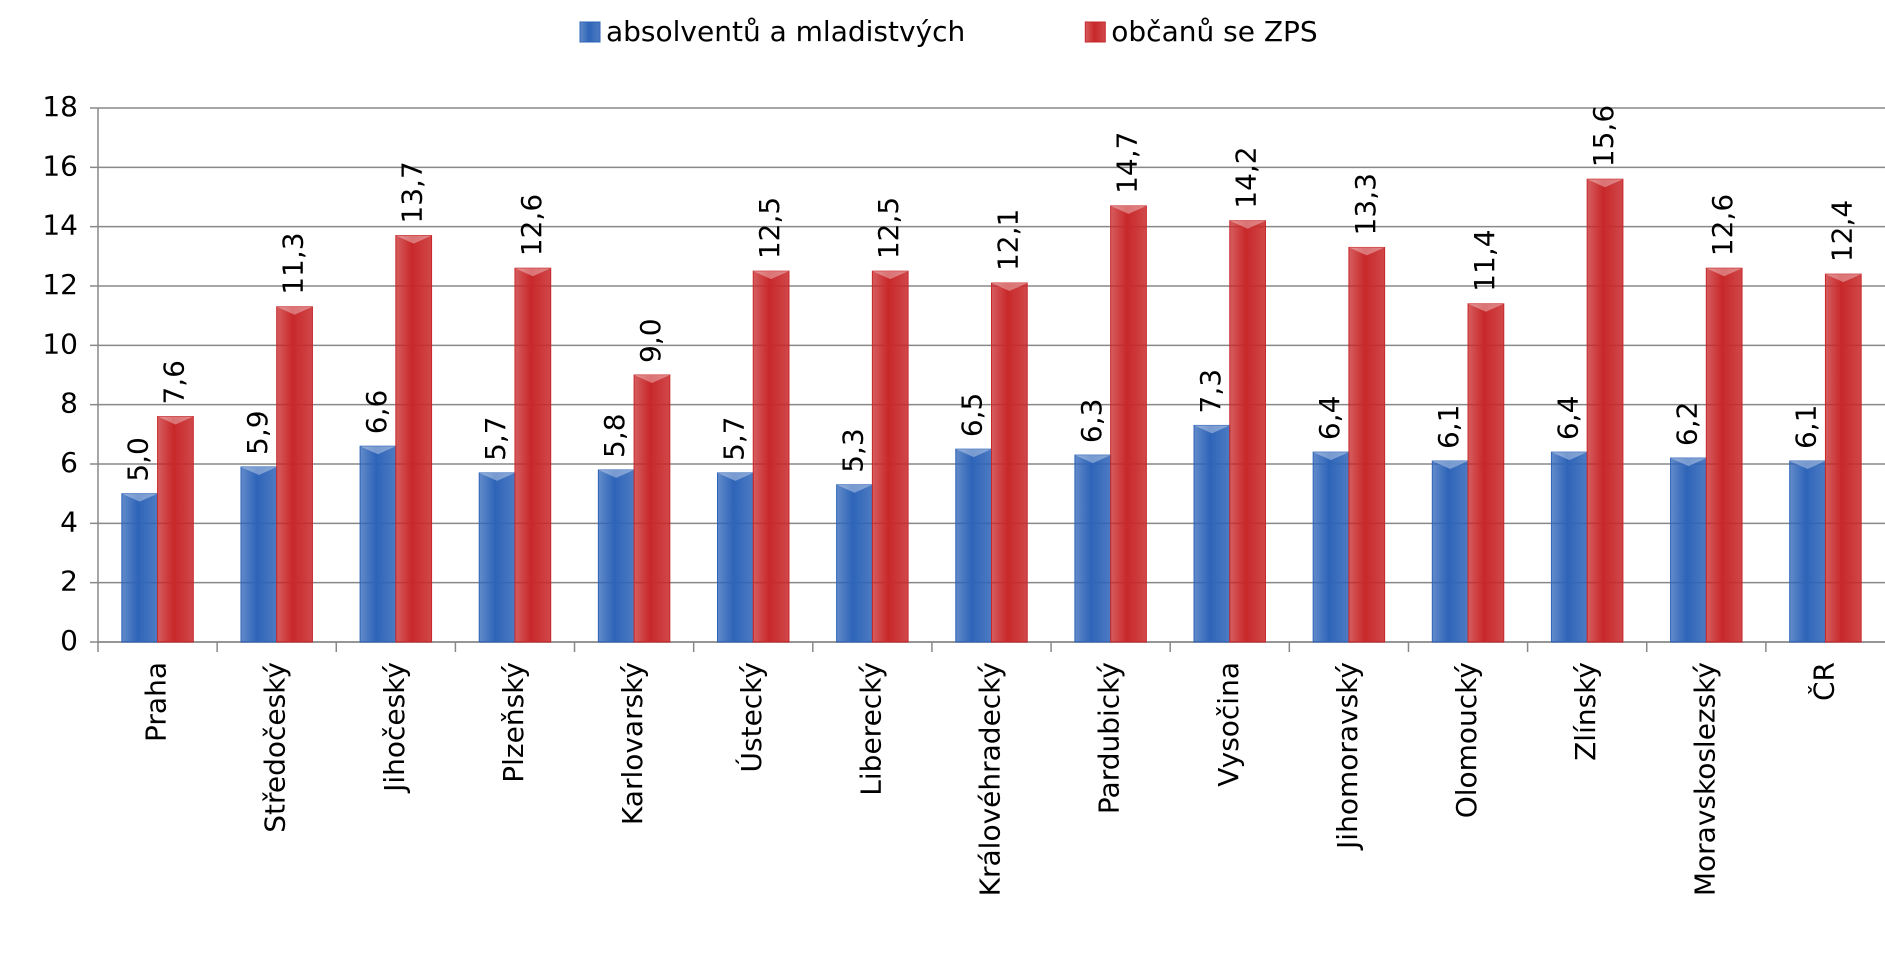  What do you see at coordinates (650, 340) in the screenshot?
I see `value-label: 9,0` at bounding box center [650, 340].